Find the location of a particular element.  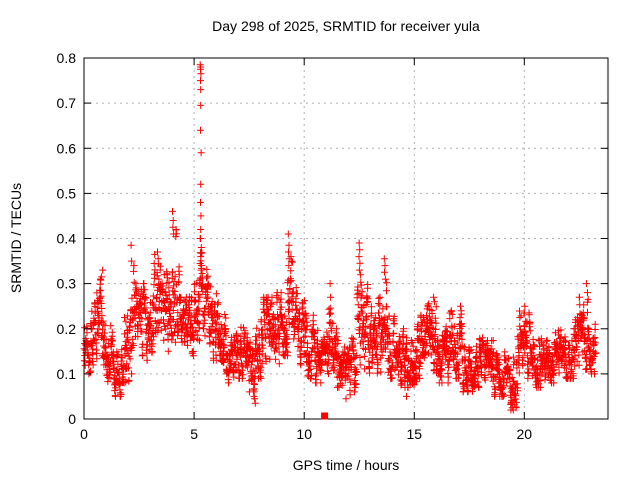

highlighted-point-marker is located at coordinates (325, 416).